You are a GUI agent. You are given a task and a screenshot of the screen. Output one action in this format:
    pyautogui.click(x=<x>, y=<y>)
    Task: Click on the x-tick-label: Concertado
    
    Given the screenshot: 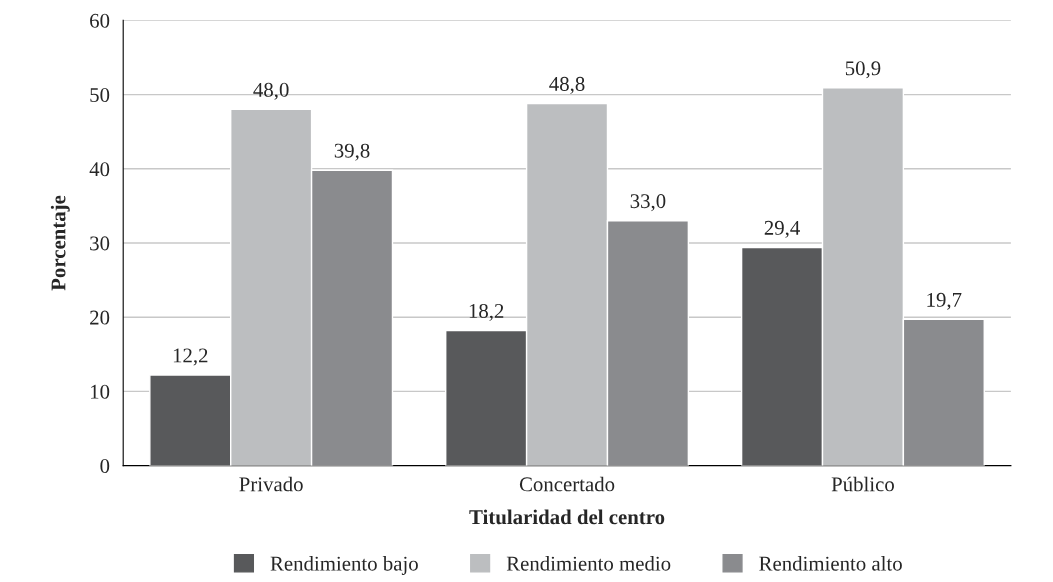 What is the action you would take?
    pyautogui.click(x=567, y=484)
    